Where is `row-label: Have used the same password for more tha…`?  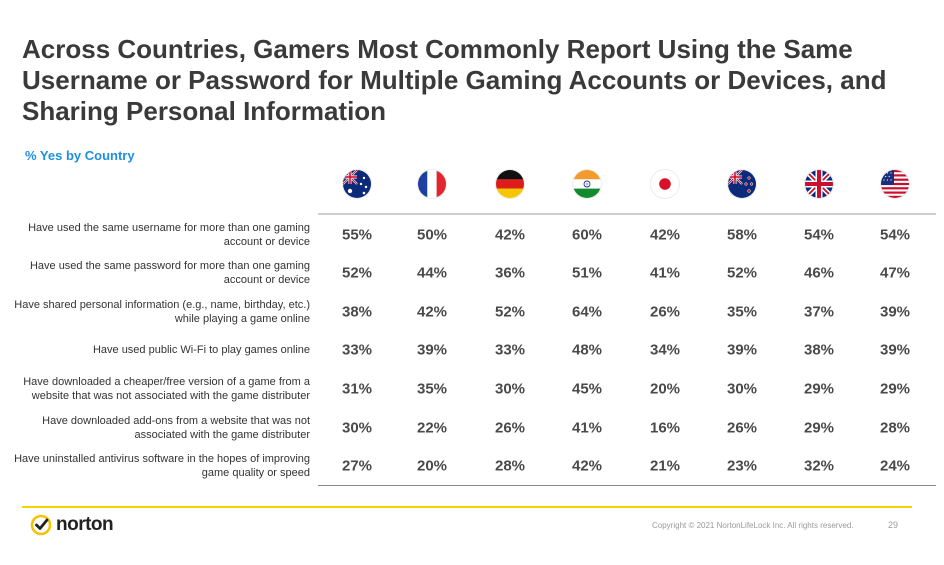
row-label: Have used the same password for more tha… is located at coordinates (169, 273).